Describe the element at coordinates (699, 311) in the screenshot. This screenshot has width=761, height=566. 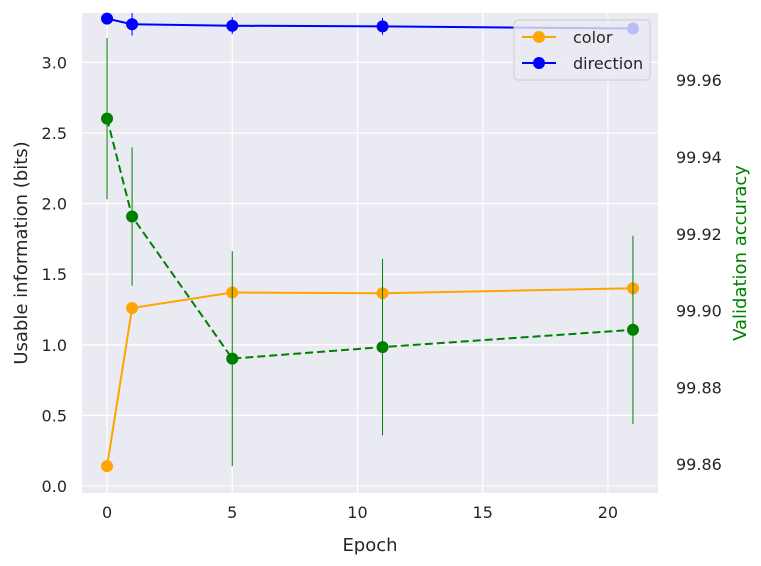
I see `y-right-tick-label: 99.90` at that location.